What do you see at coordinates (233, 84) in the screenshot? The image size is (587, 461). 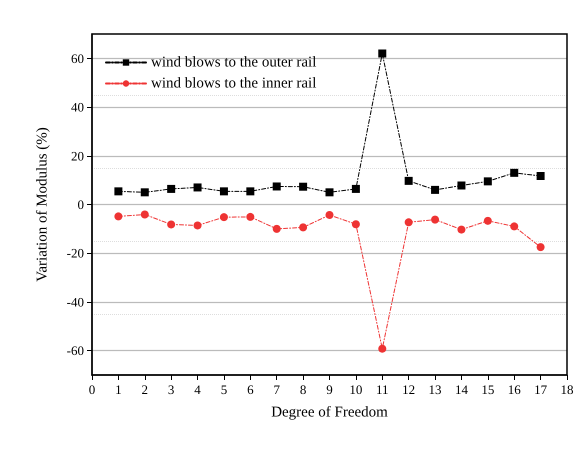 I see `legend-label: wind blows to the inner rail` at bounding box center [233, 84].